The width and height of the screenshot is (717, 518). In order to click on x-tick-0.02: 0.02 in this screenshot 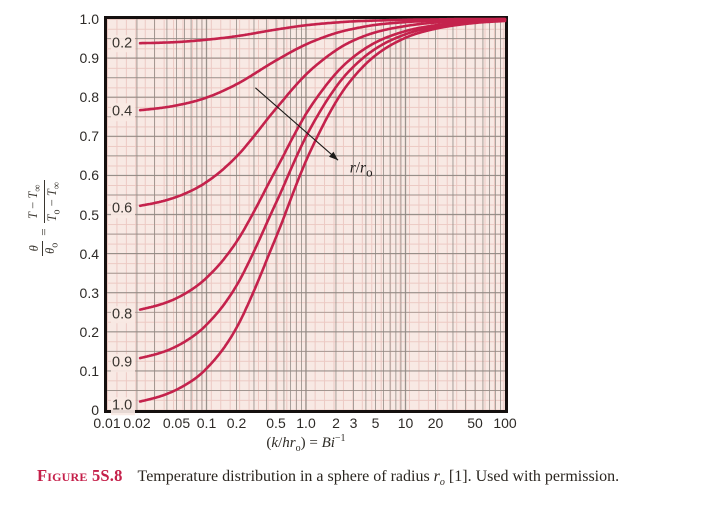, I will do `click(137, 423)`.